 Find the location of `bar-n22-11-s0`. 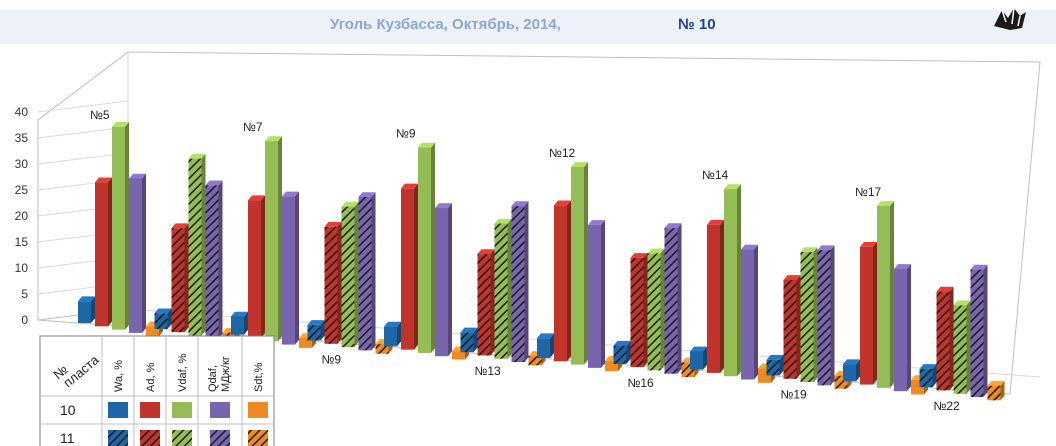

bar-n22-11-s0 is located at coordinates (928, 376).